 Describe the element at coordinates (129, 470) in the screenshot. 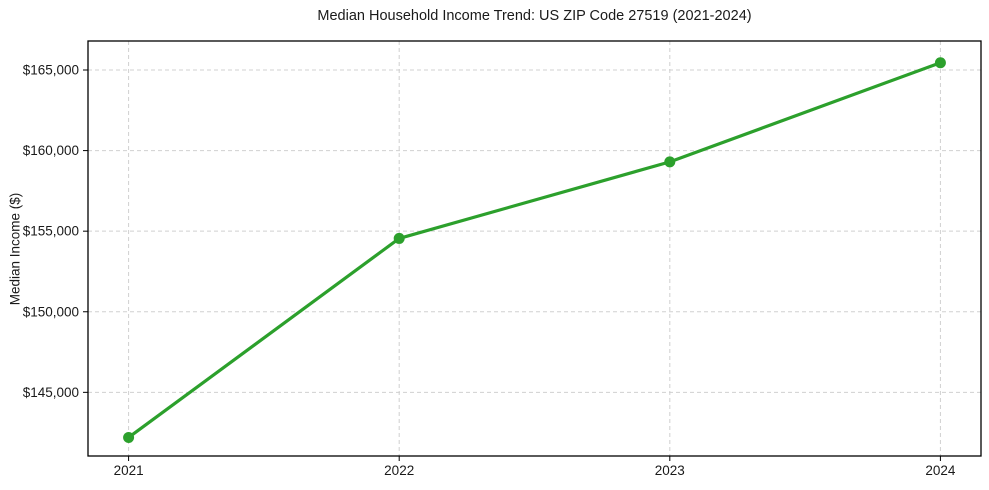

I see `x-tick-label: 2021` at that location.